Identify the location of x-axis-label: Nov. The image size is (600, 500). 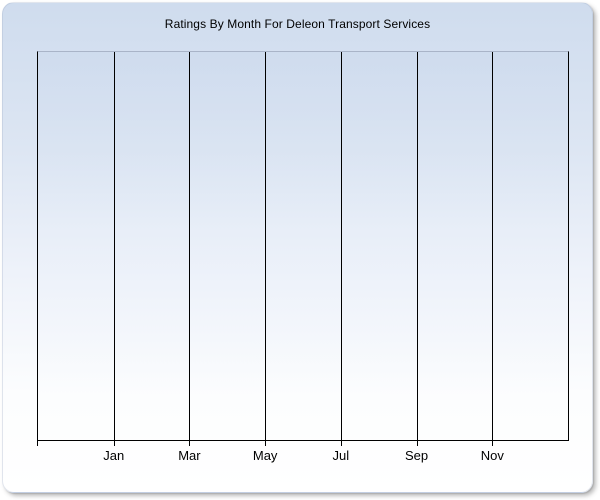
(492, 455).